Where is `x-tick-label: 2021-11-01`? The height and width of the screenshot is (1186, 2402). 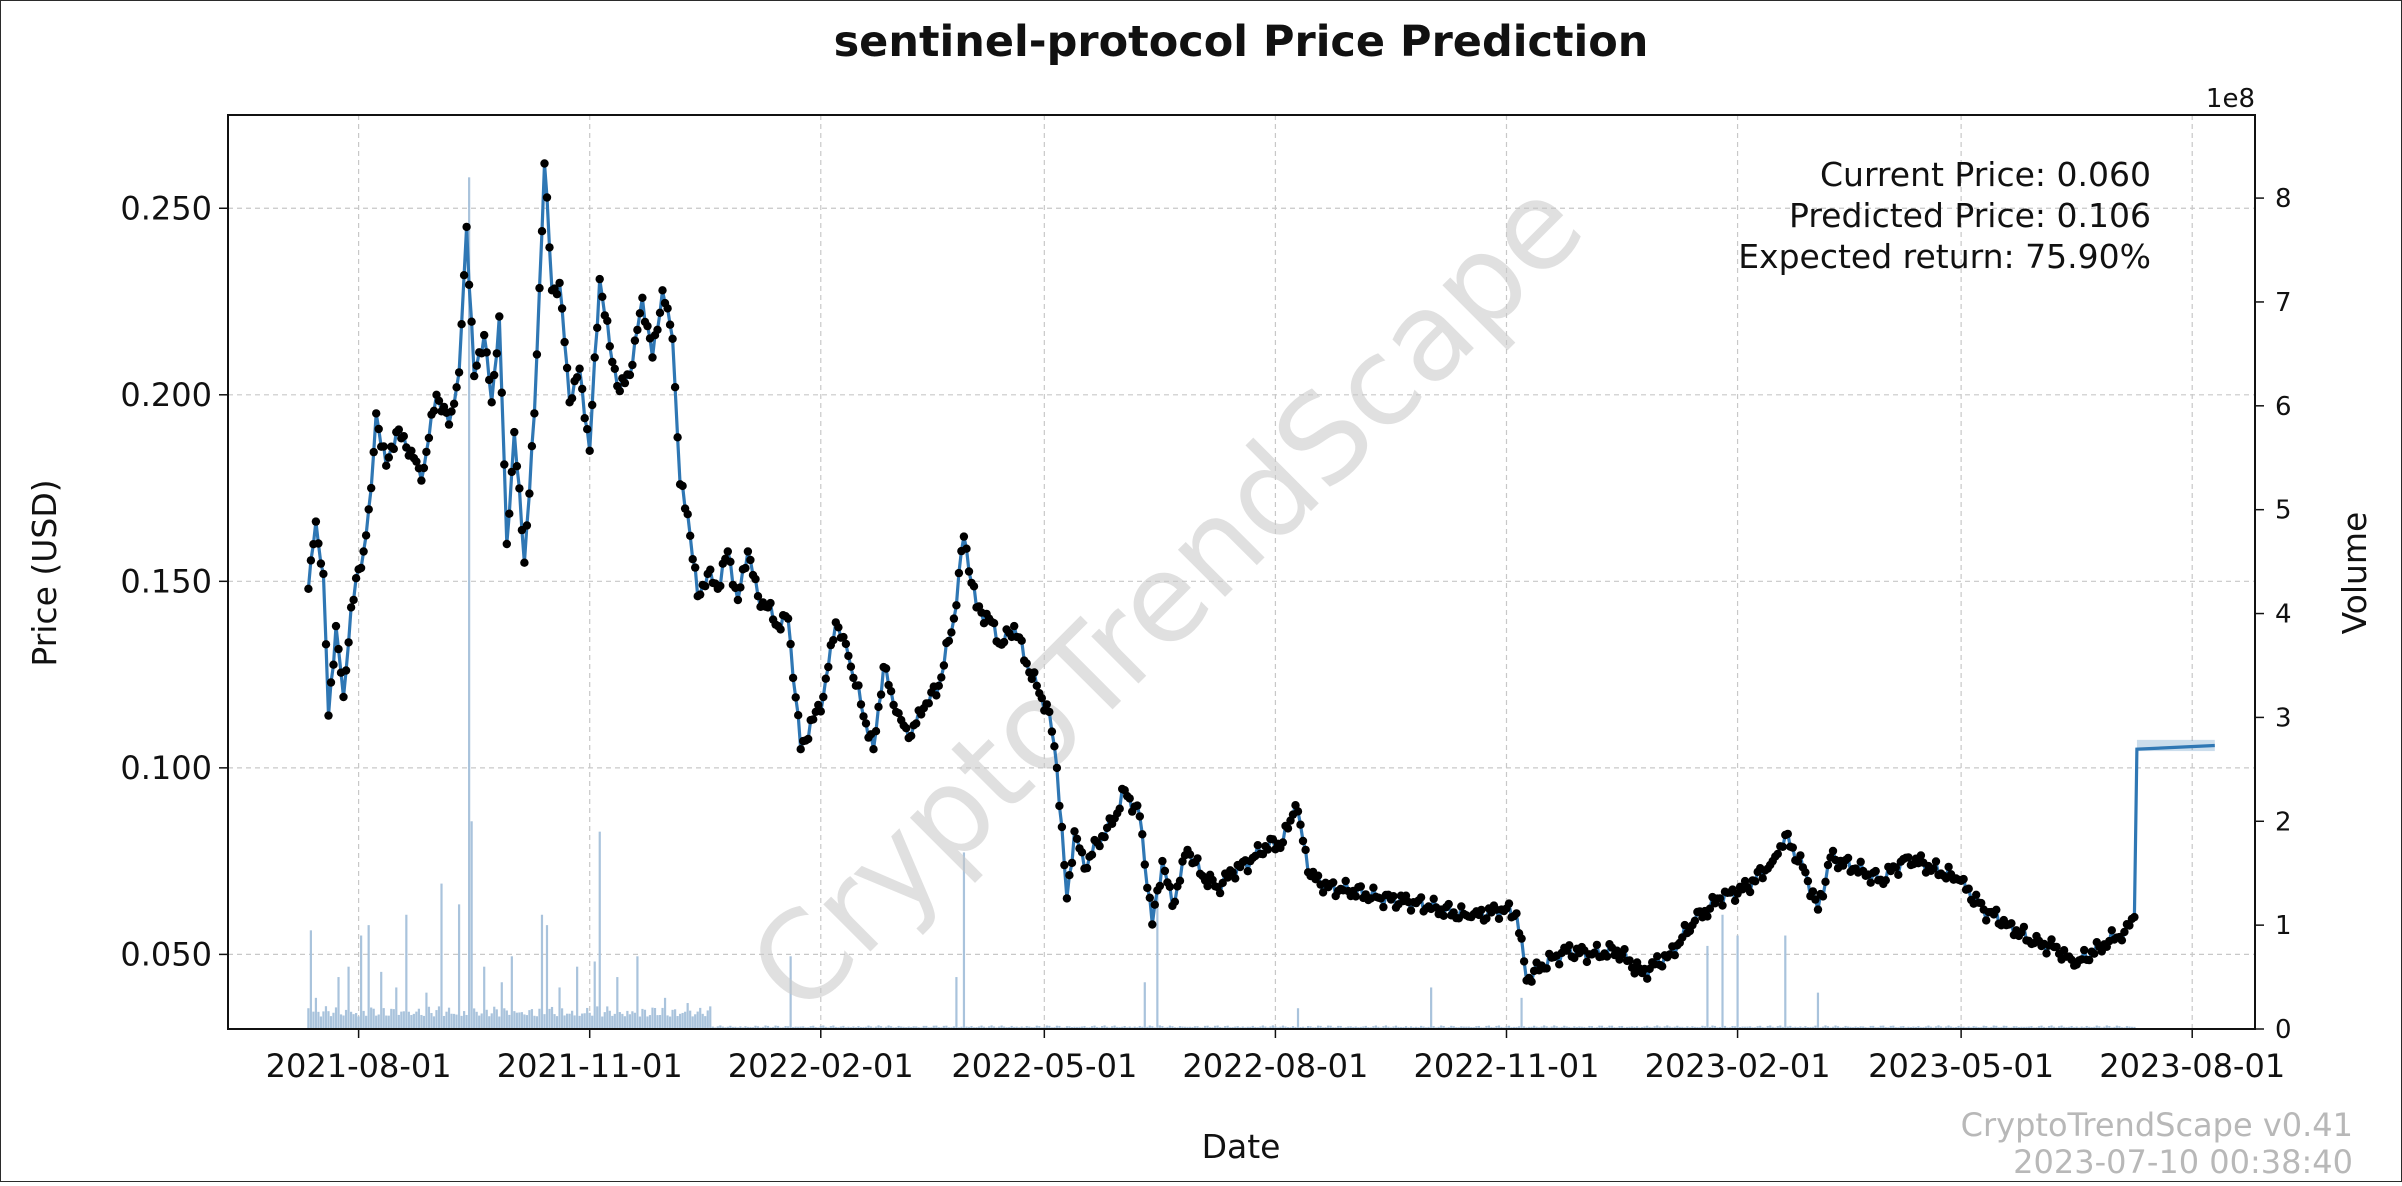 x-tick-label: 2021-11-01 is located at coordinates (590, 1066).